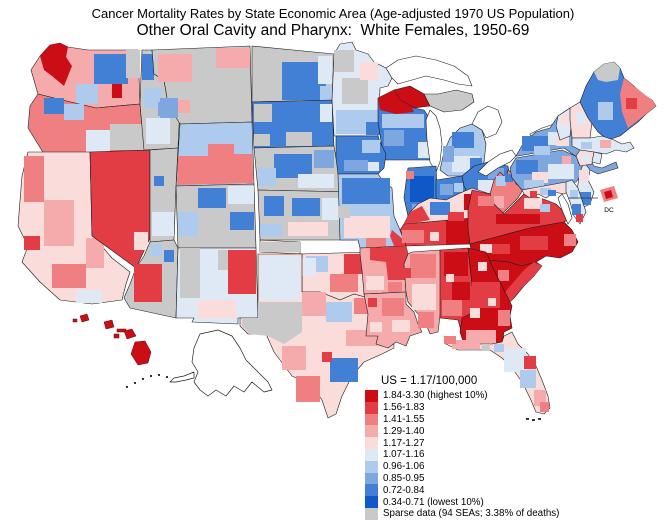 The image size is (666, 521). Describe the element at coordinates (565, 209) in the screenshot. I see `chesapeake-bay` at that location.